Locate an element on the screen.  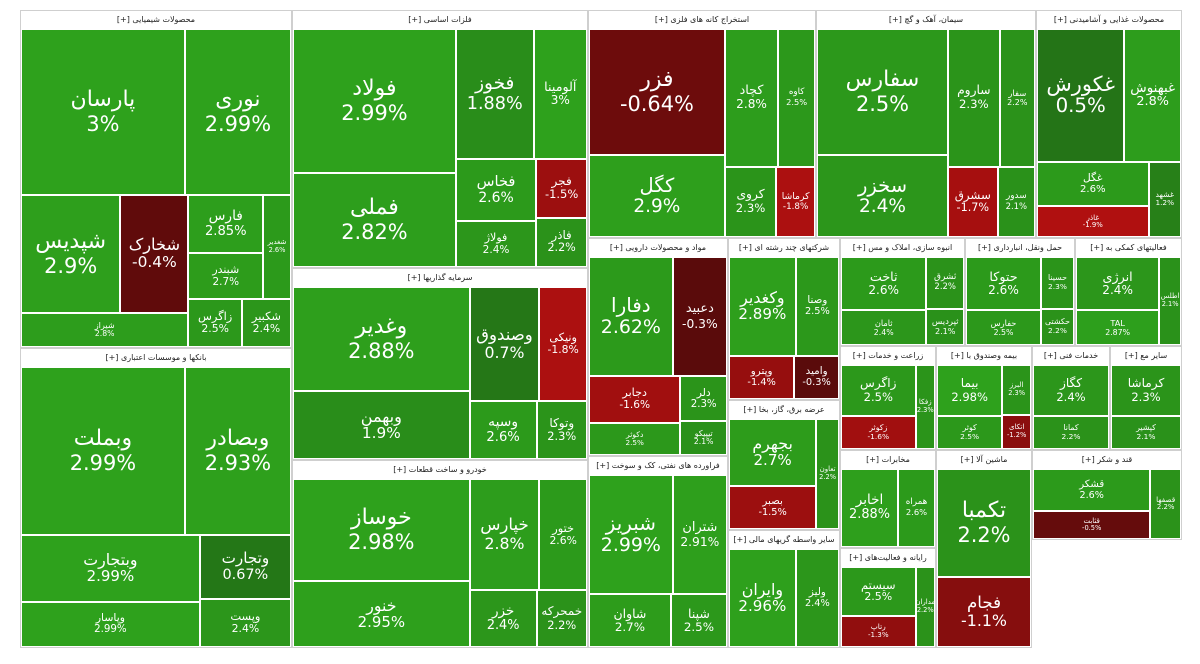
stock-tile: وکغدیر 2.89% is located at coordinates (762, 306).